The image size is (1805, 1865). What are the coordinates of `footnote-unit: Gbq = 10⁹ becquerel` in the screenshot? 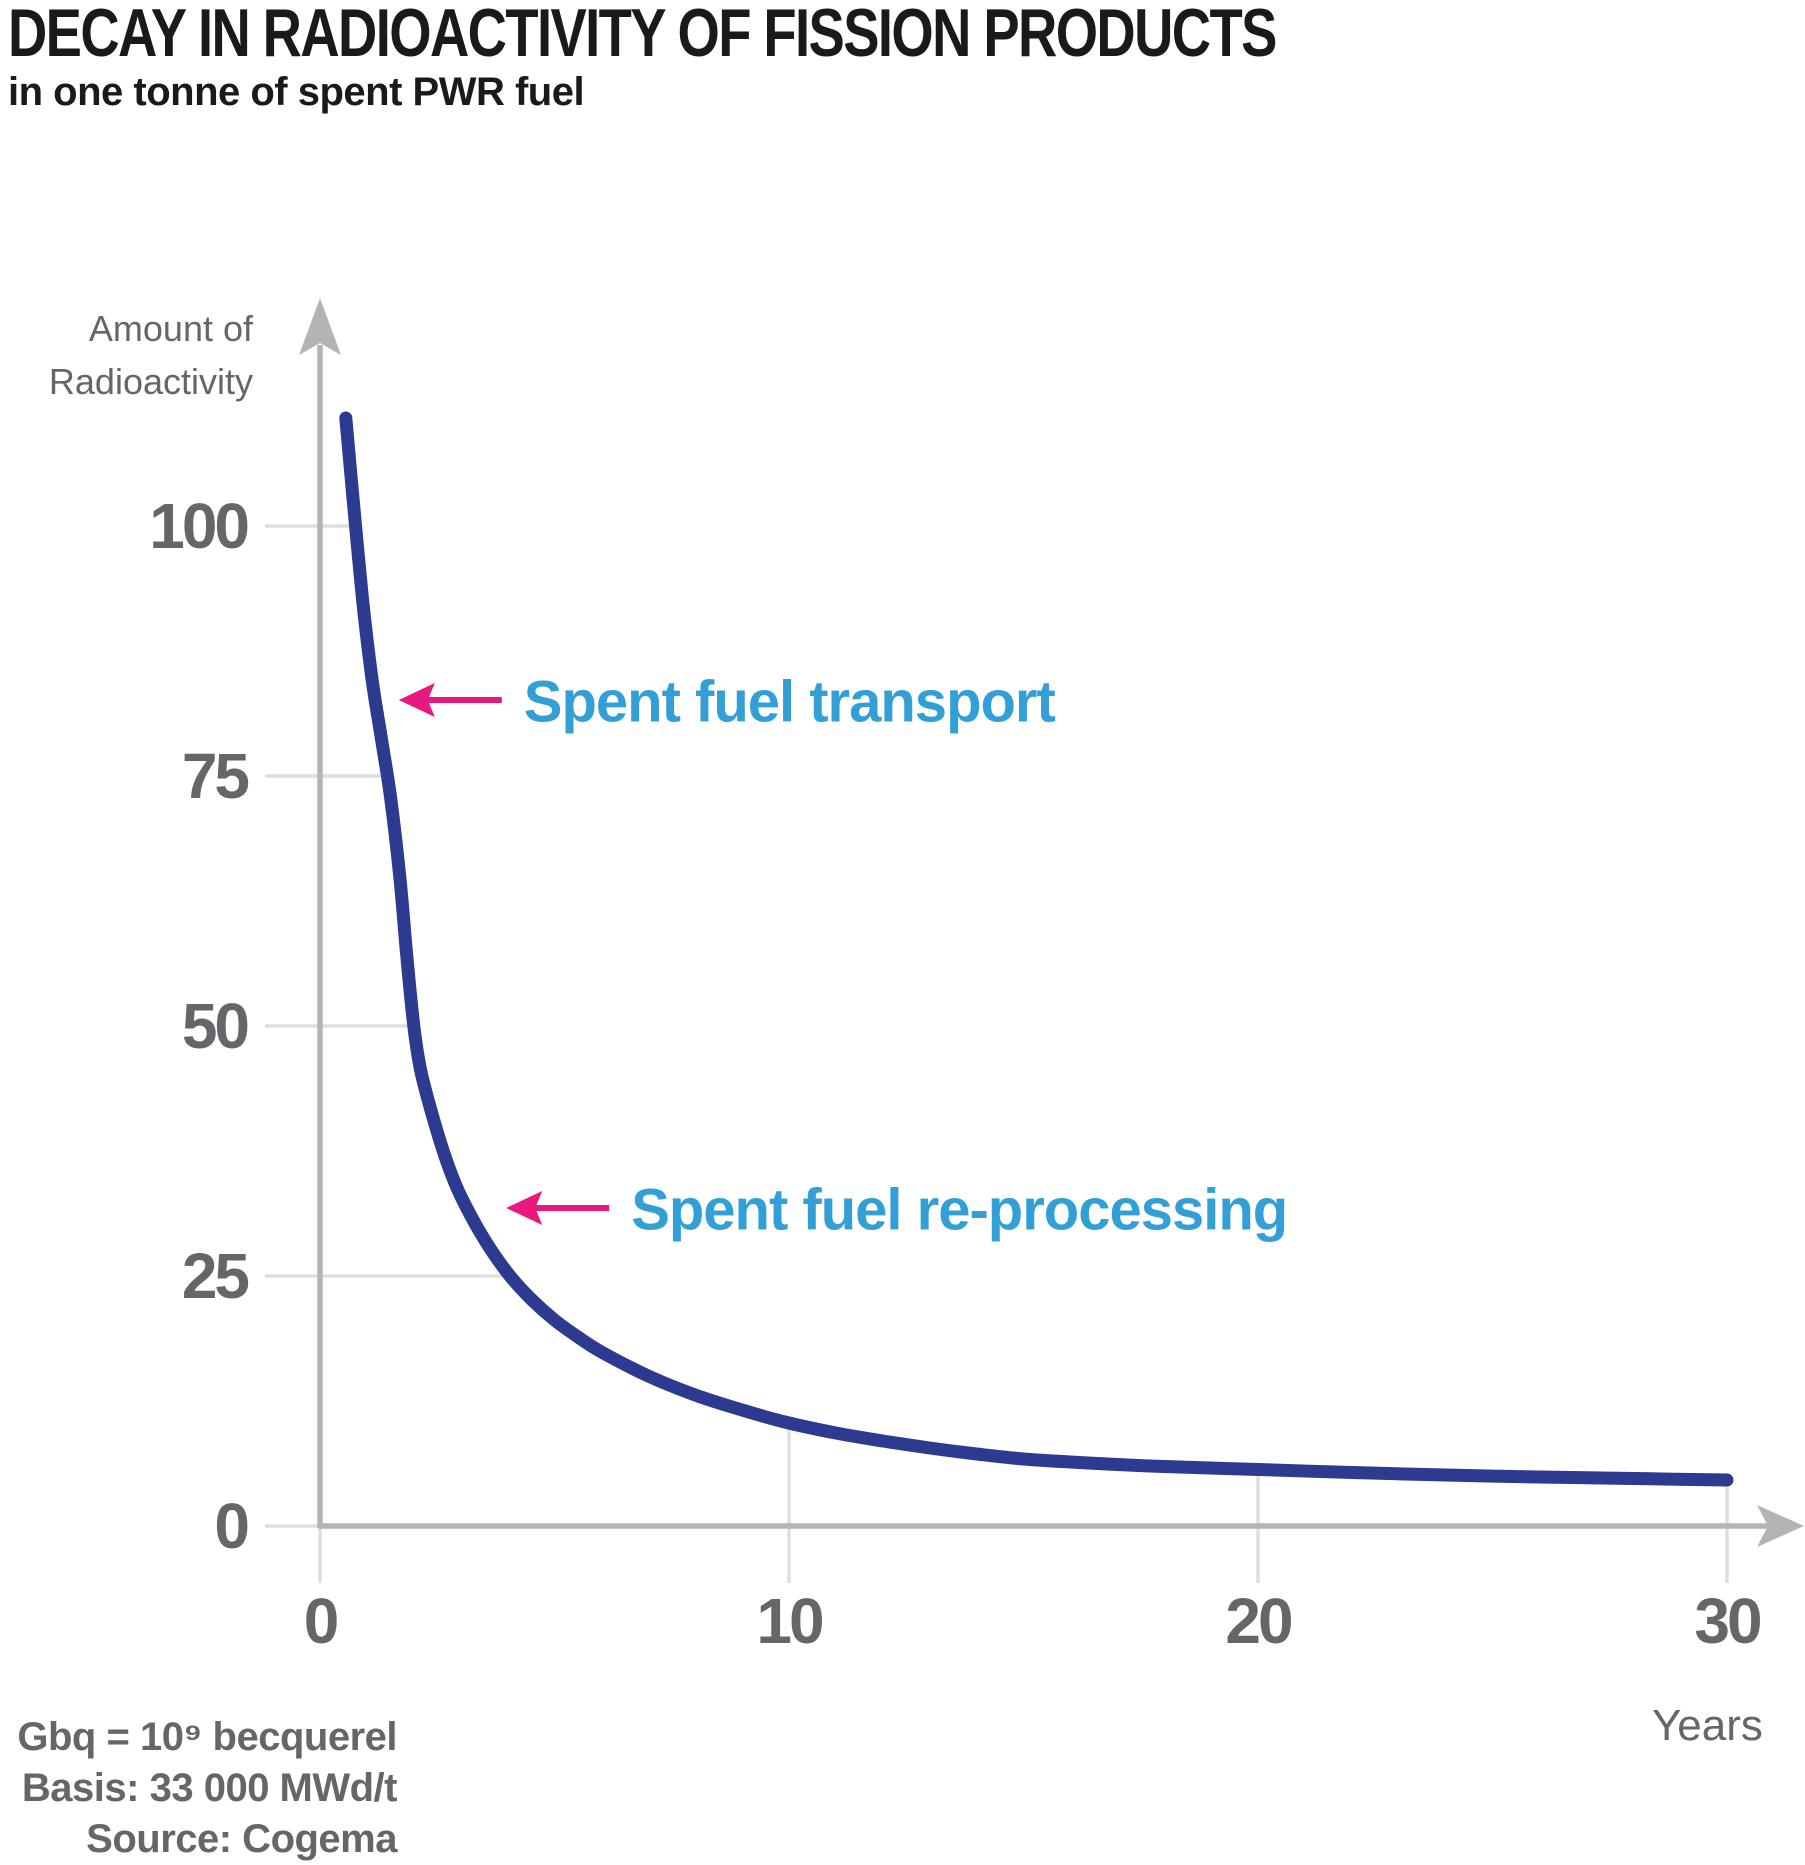 It's located at (207, 1737).